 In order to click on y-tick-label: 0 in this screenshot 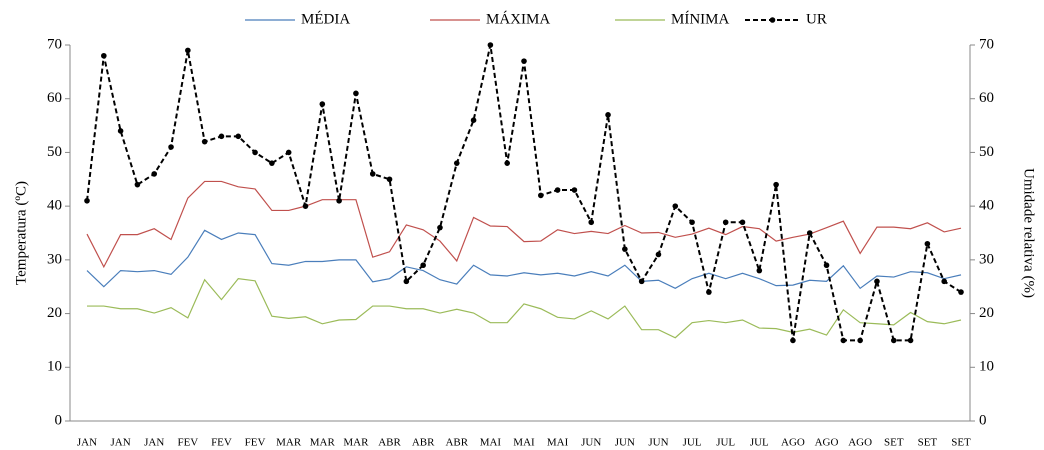, I will do `click(59, 420)`.